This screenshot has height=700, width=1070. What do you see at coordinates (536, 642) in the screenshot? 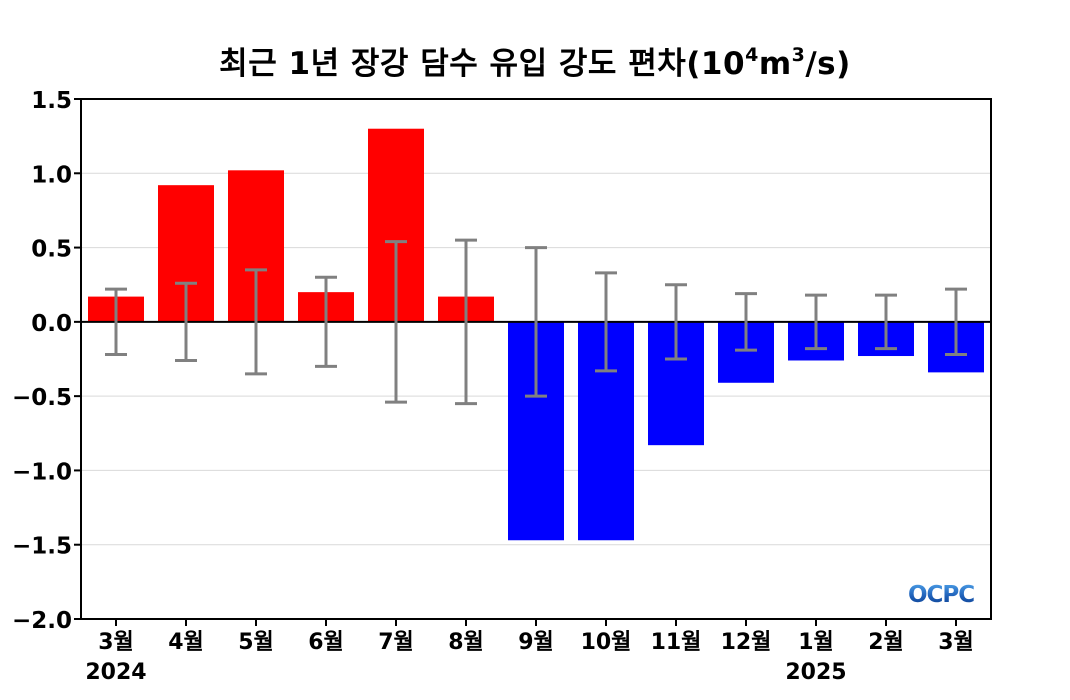
I see `x-tick-label: 9월` at bounding box center [536, 642].